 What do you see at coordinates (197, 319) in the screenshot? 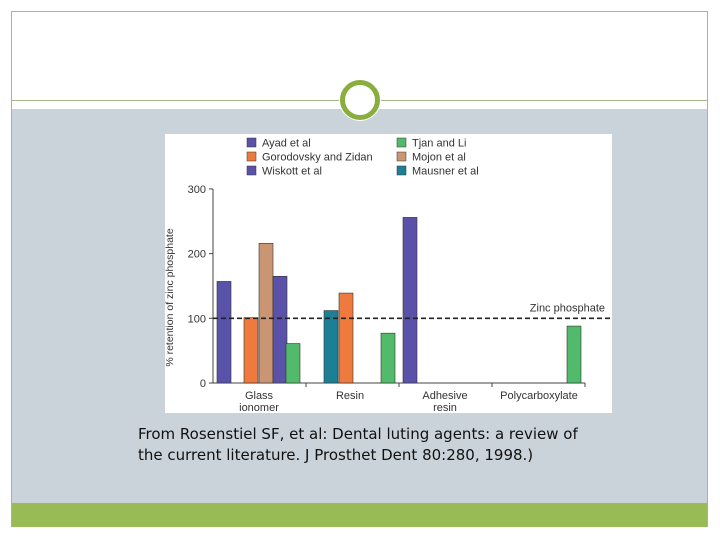
I see `y-tick-label: 100` at bounding box center [197, 319].